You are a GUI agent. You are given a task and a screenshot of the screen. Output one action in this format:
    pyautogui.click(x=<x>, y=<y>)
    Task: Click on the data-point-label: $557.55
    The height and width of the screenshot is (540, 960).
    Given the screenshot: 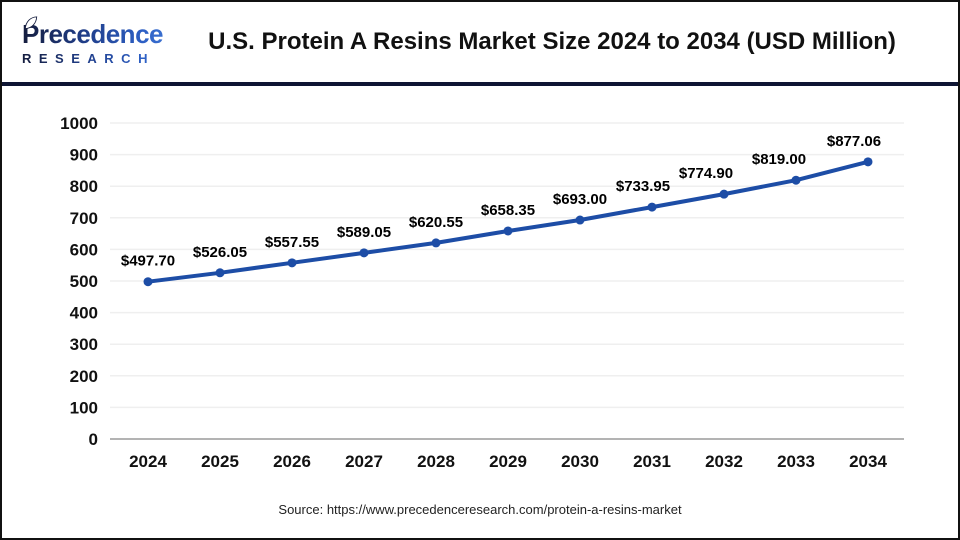 What is the action you would take?
    pyautogui.click(x=292, y=242)
    